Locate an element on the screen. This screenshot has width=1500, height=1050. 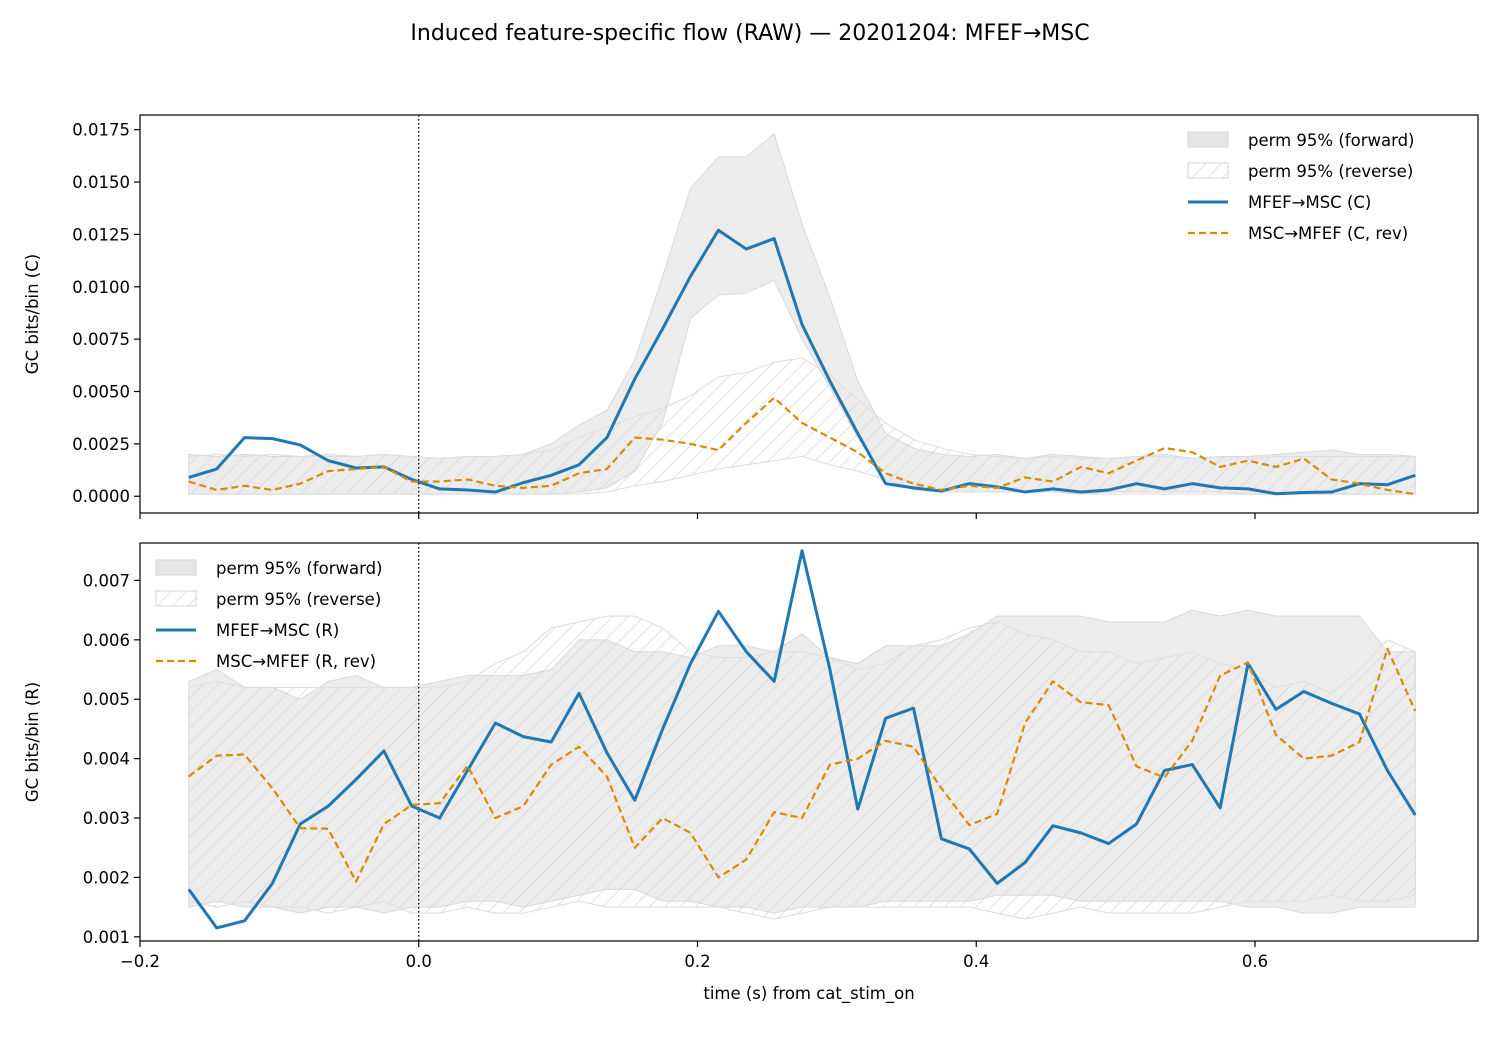
band-reverse is located at coordinates (802, 426).